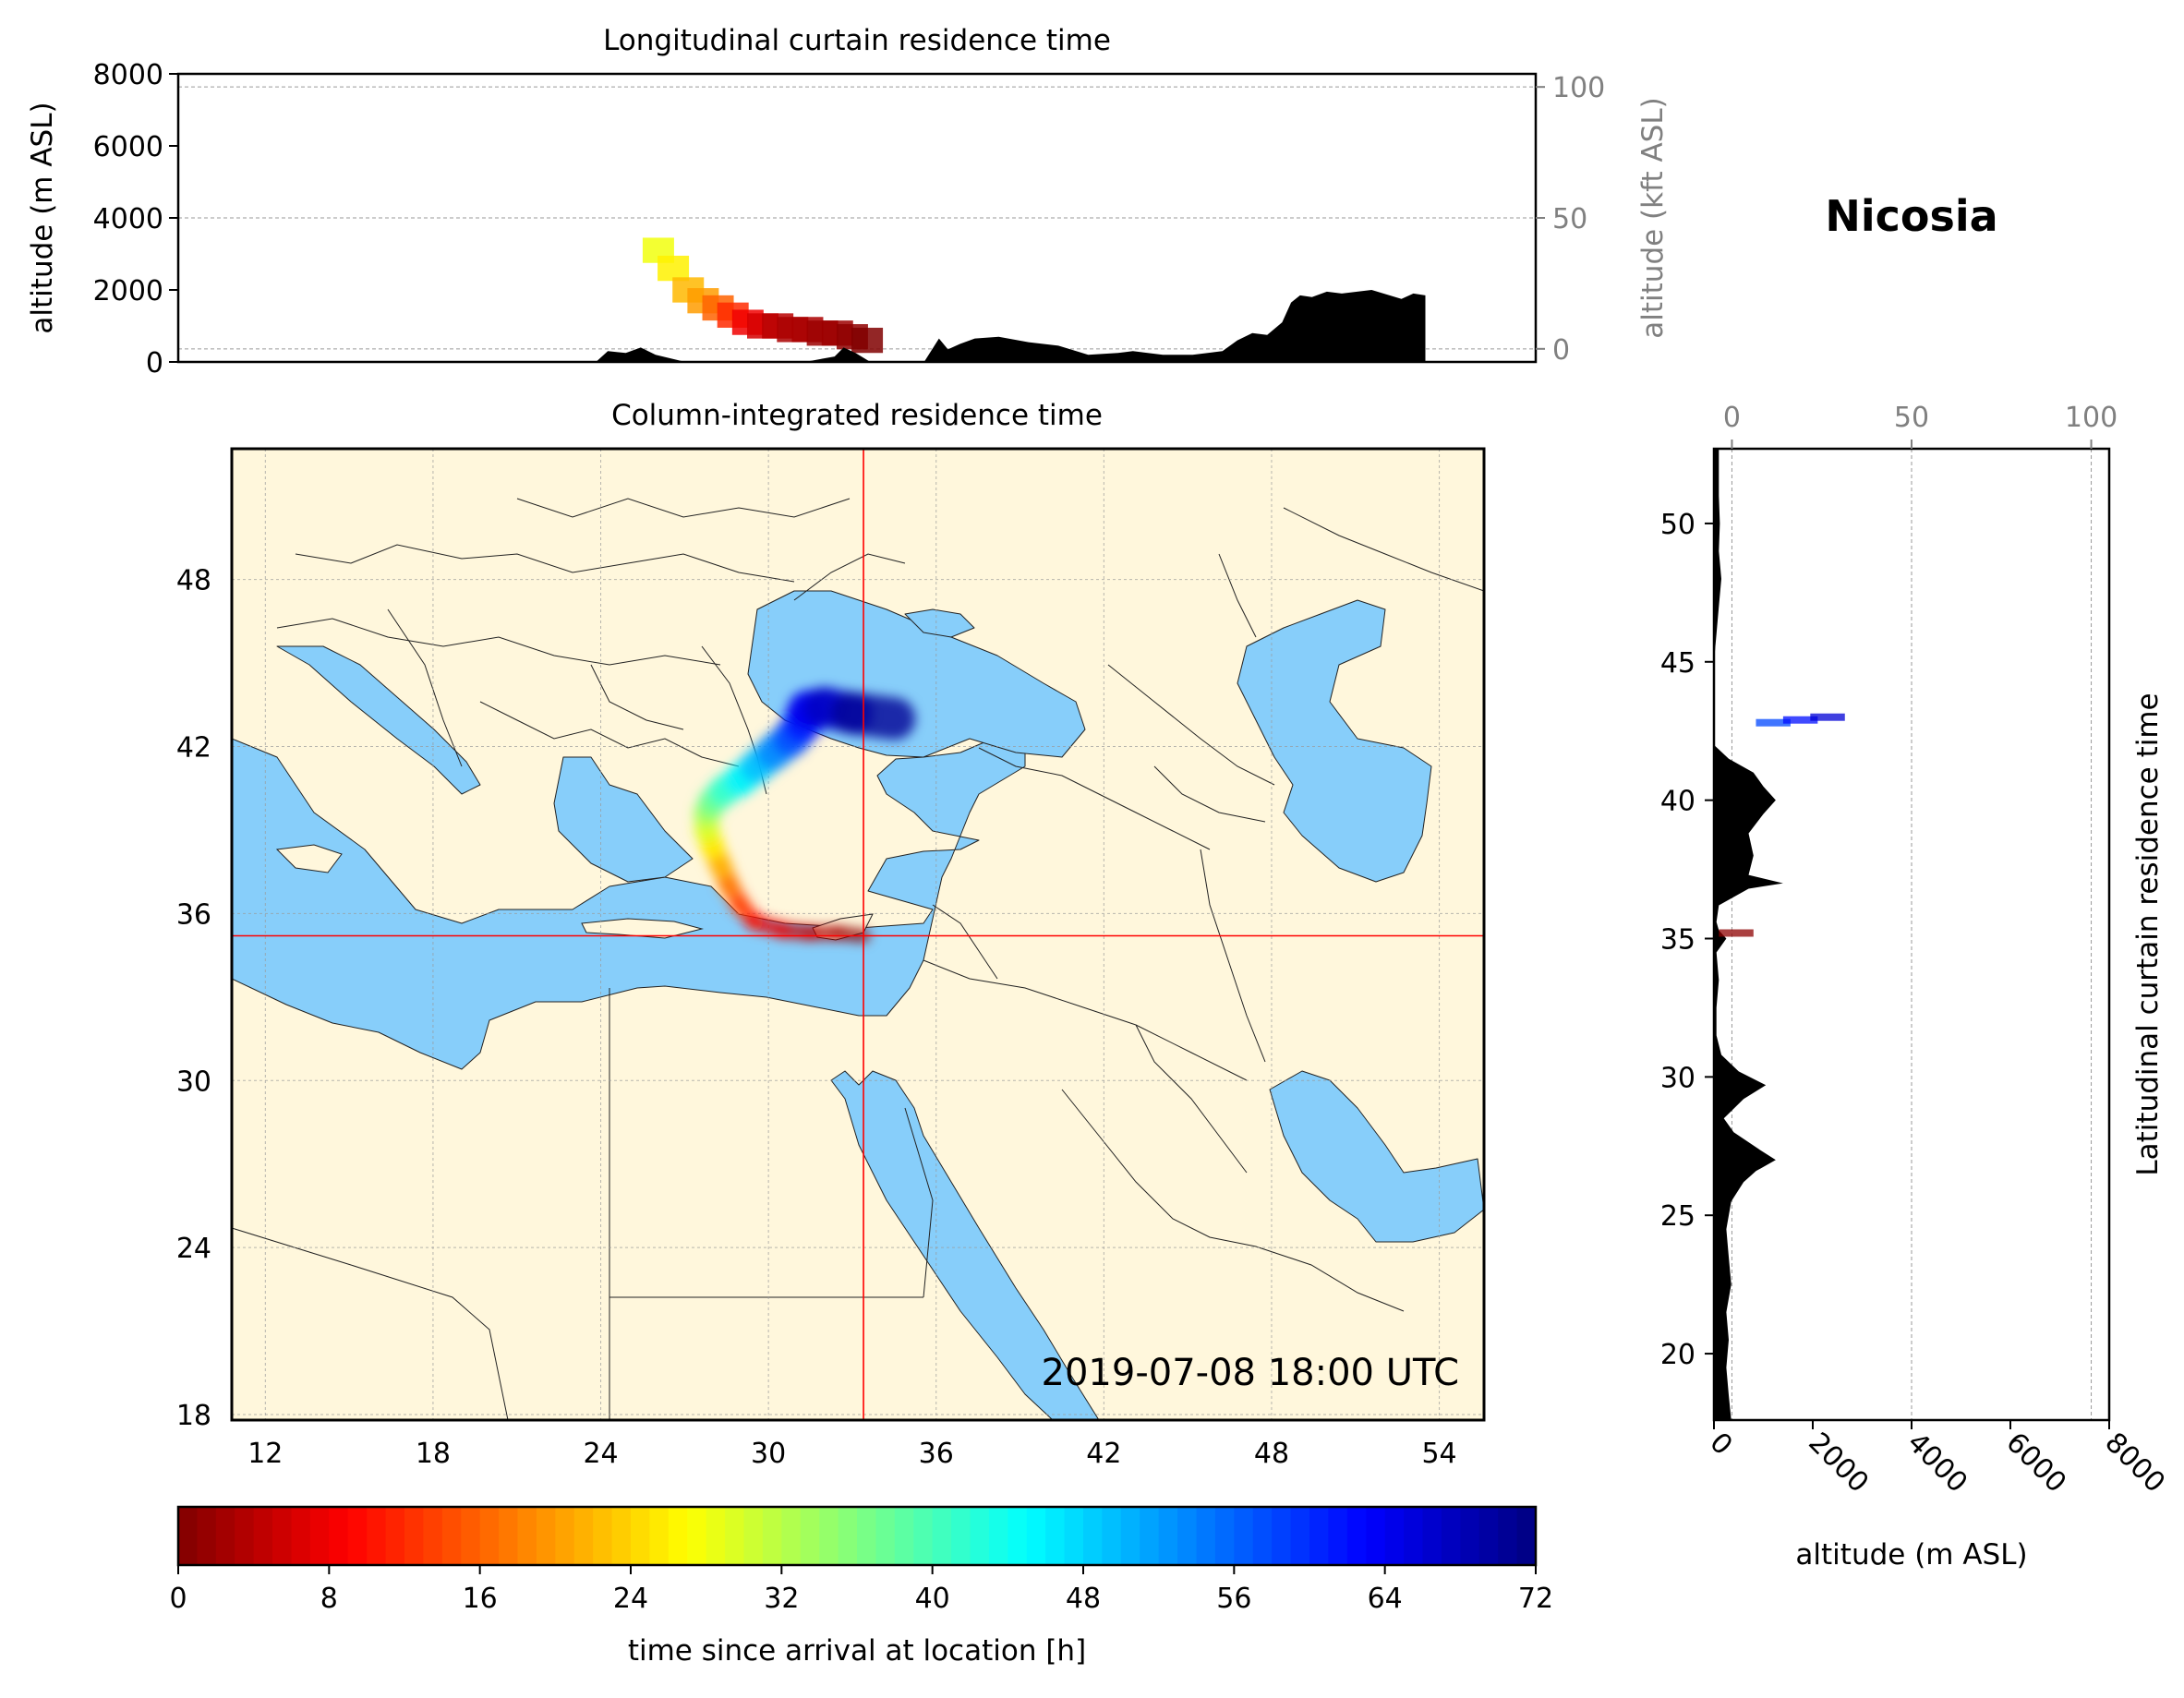 This screenshot has width=2184, height=1698. Describe the element at coordinates (857, 1651) in the screenshot. I see `colorbar-label: time since arrival at location [h]` at that location.